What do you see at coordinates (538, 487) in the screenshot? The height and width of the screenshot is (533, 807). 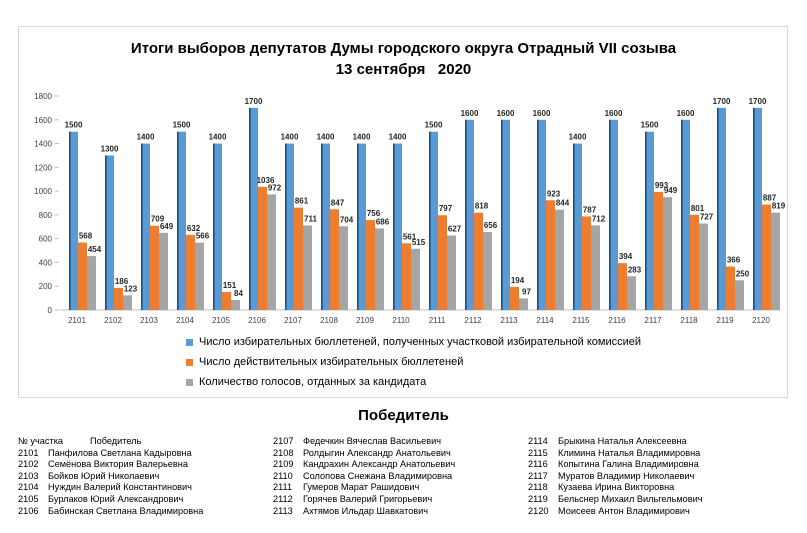 I see `winner-precinct: 2118` at bounding box center [538, 487].